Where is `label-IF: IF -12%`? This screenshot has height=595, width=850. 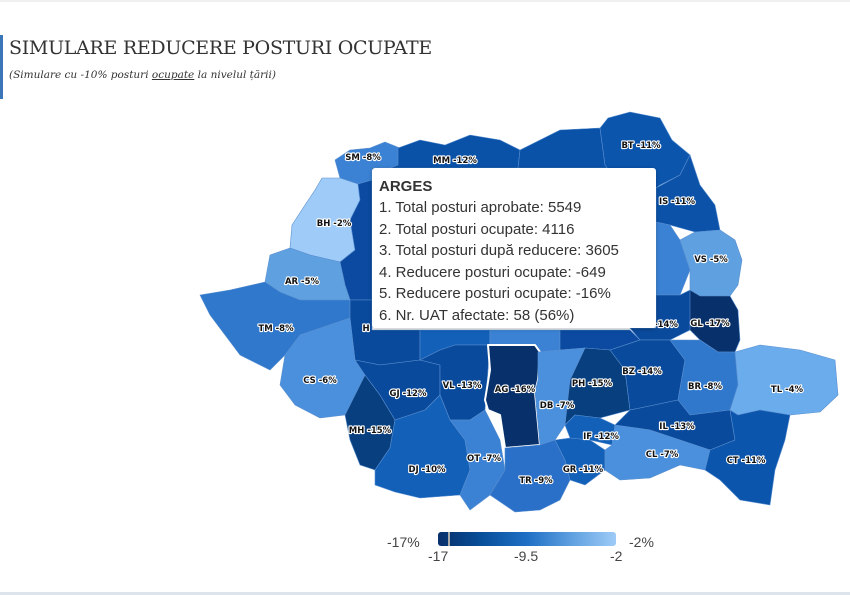
label-IF: IF -12% is located at coordinates (601, 437).